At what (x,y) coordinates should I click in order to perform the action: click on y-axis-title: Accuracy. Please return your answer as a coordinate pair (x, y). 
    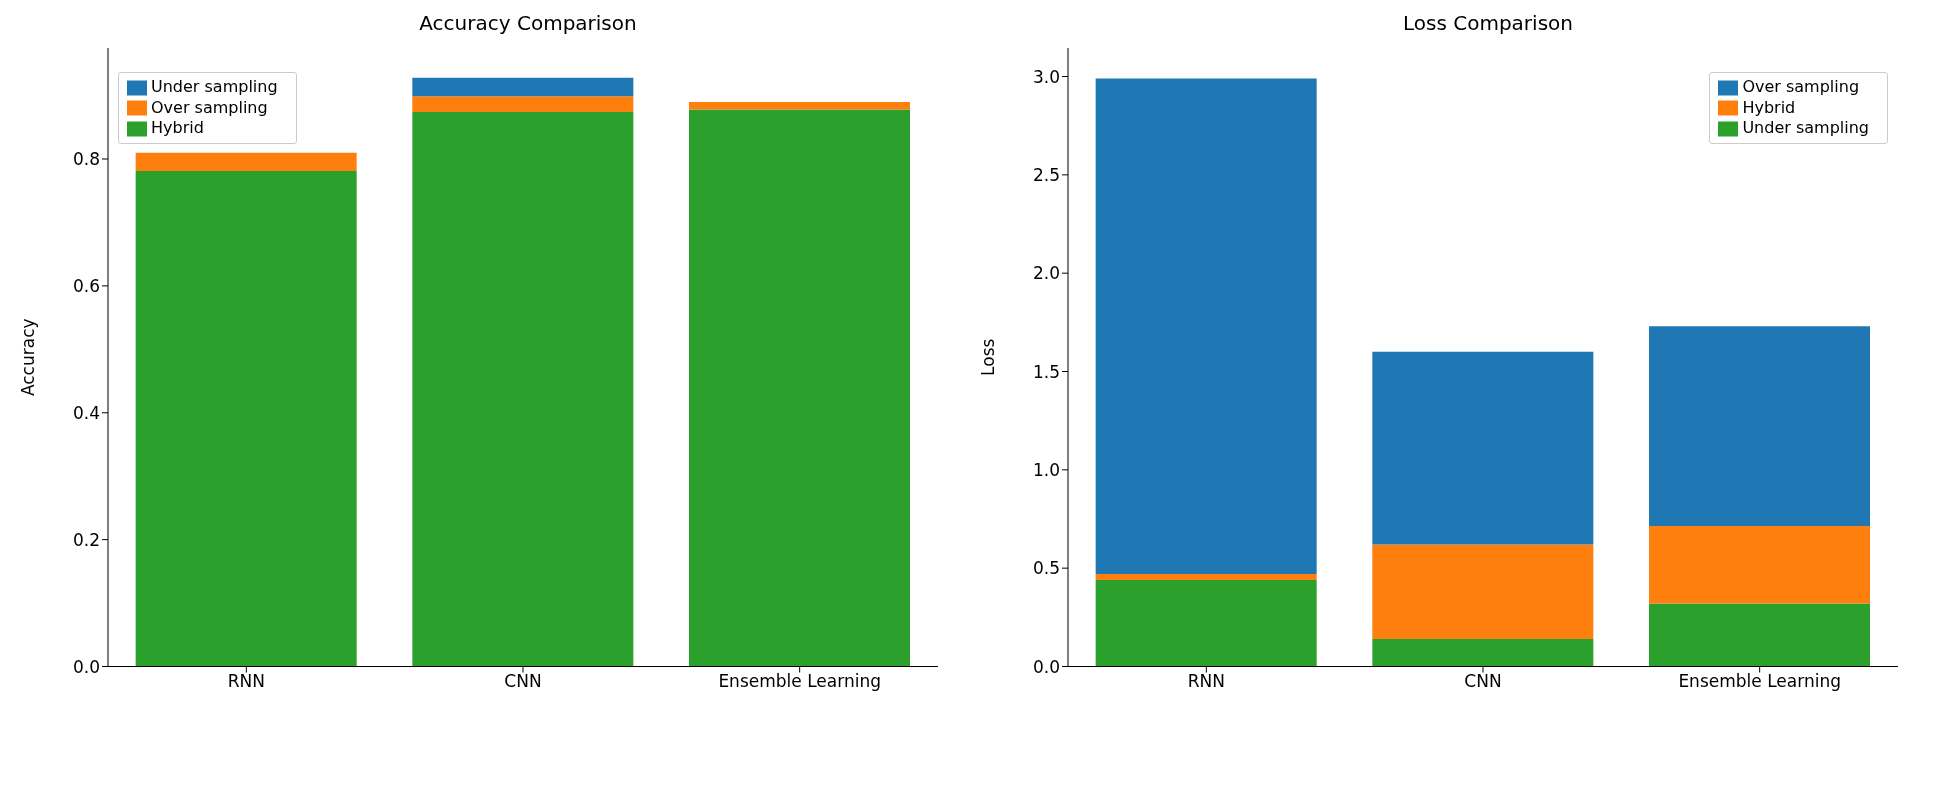
    Looking at the image, I should click on (28, 357).